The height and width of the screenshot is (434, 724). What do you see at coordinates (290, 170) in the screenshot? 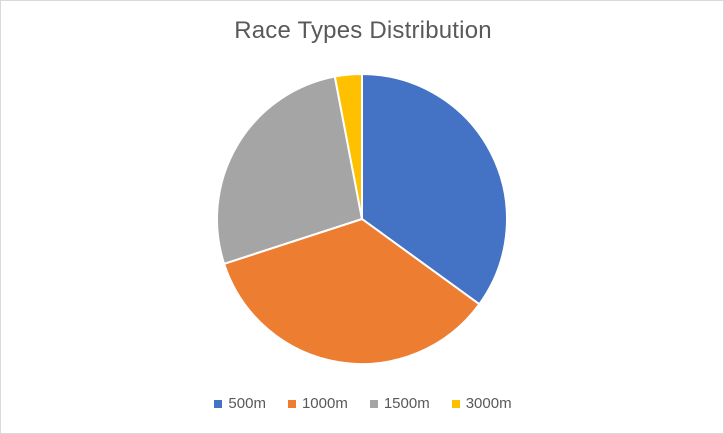
I see `pie-slice-1500m` at bounding box center [290, 170].